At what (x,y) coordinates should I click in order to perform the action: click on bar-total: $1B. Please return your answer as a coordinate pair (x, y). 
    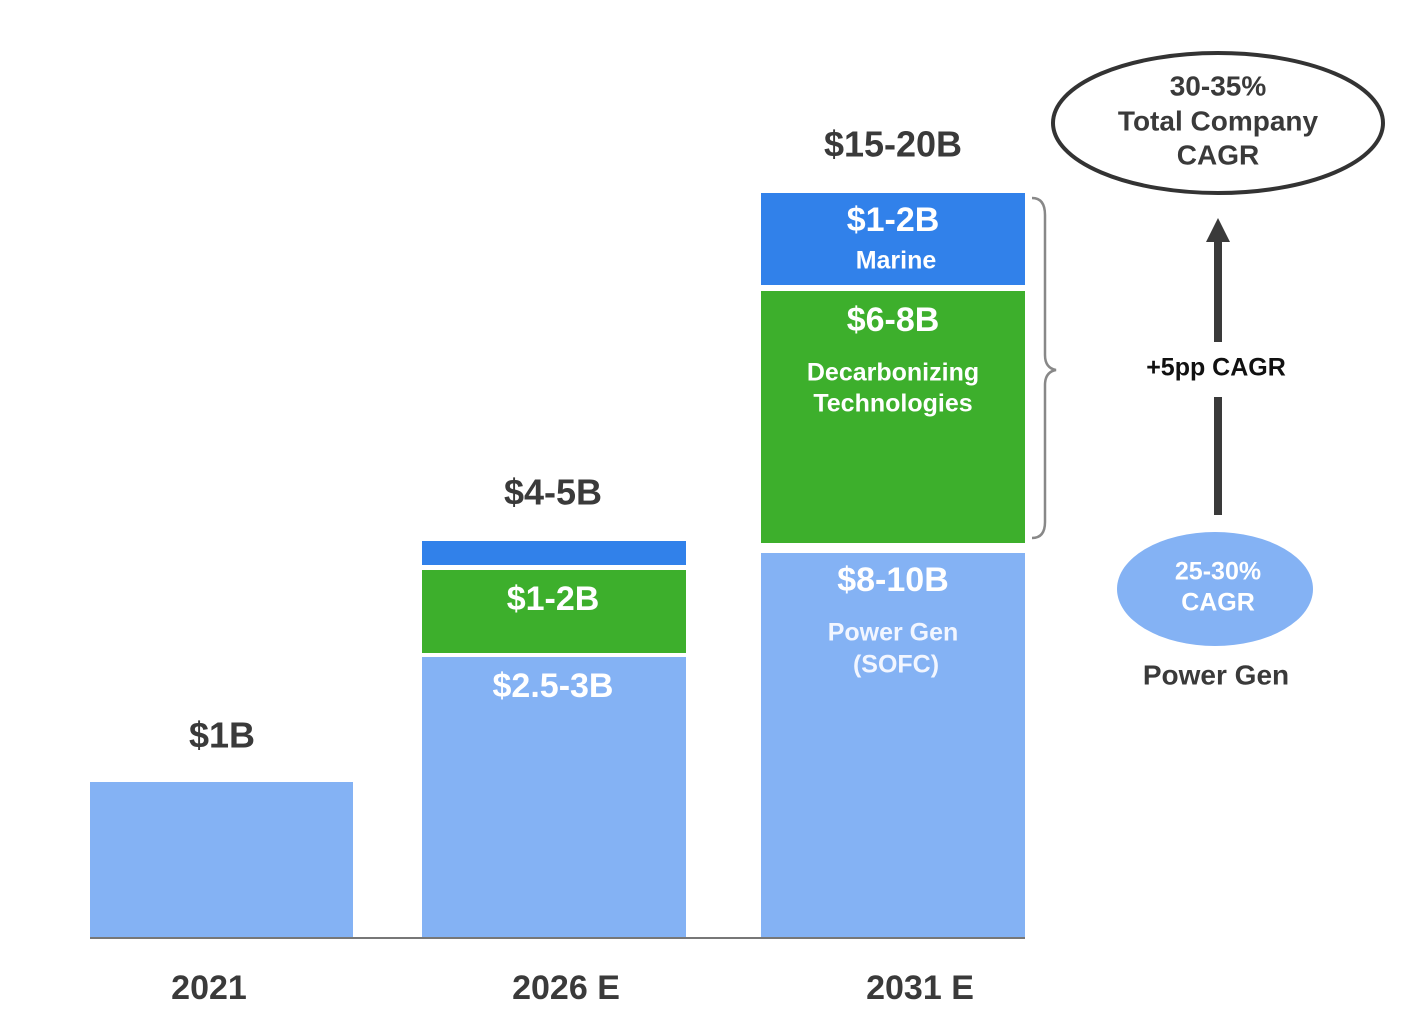
    Looking at the image, I should click on (222, 735).